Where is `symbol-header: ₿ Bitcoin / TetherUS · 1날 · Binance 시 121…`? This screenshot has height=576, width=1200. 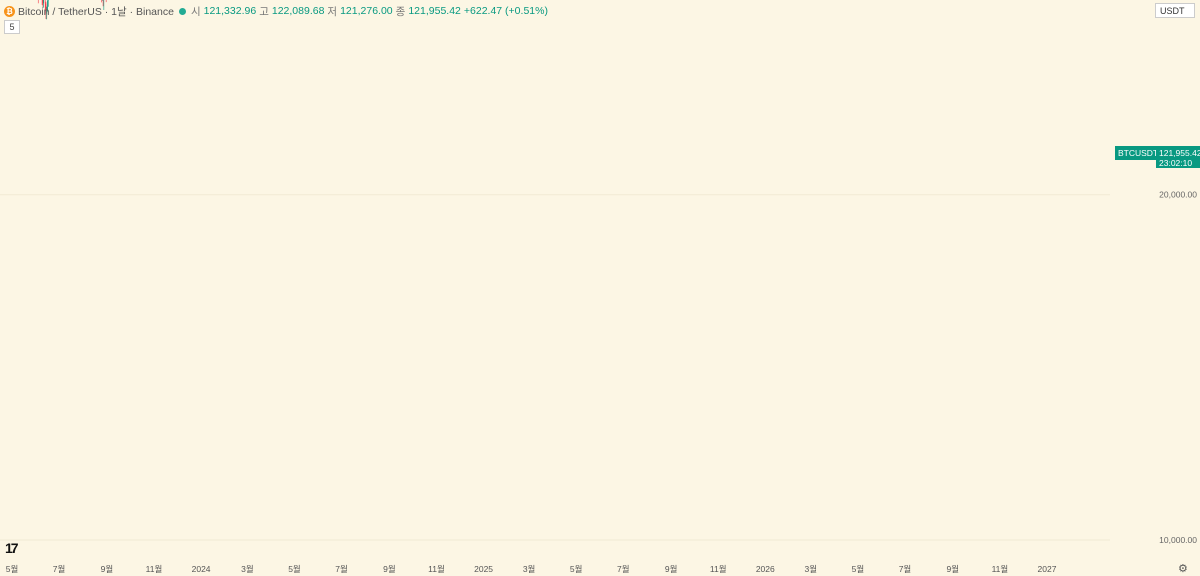
symbol-header: ₿ Bitcoin / TetherUS · 1날 · Binance 시 121… is located at coordinates (276, 11).